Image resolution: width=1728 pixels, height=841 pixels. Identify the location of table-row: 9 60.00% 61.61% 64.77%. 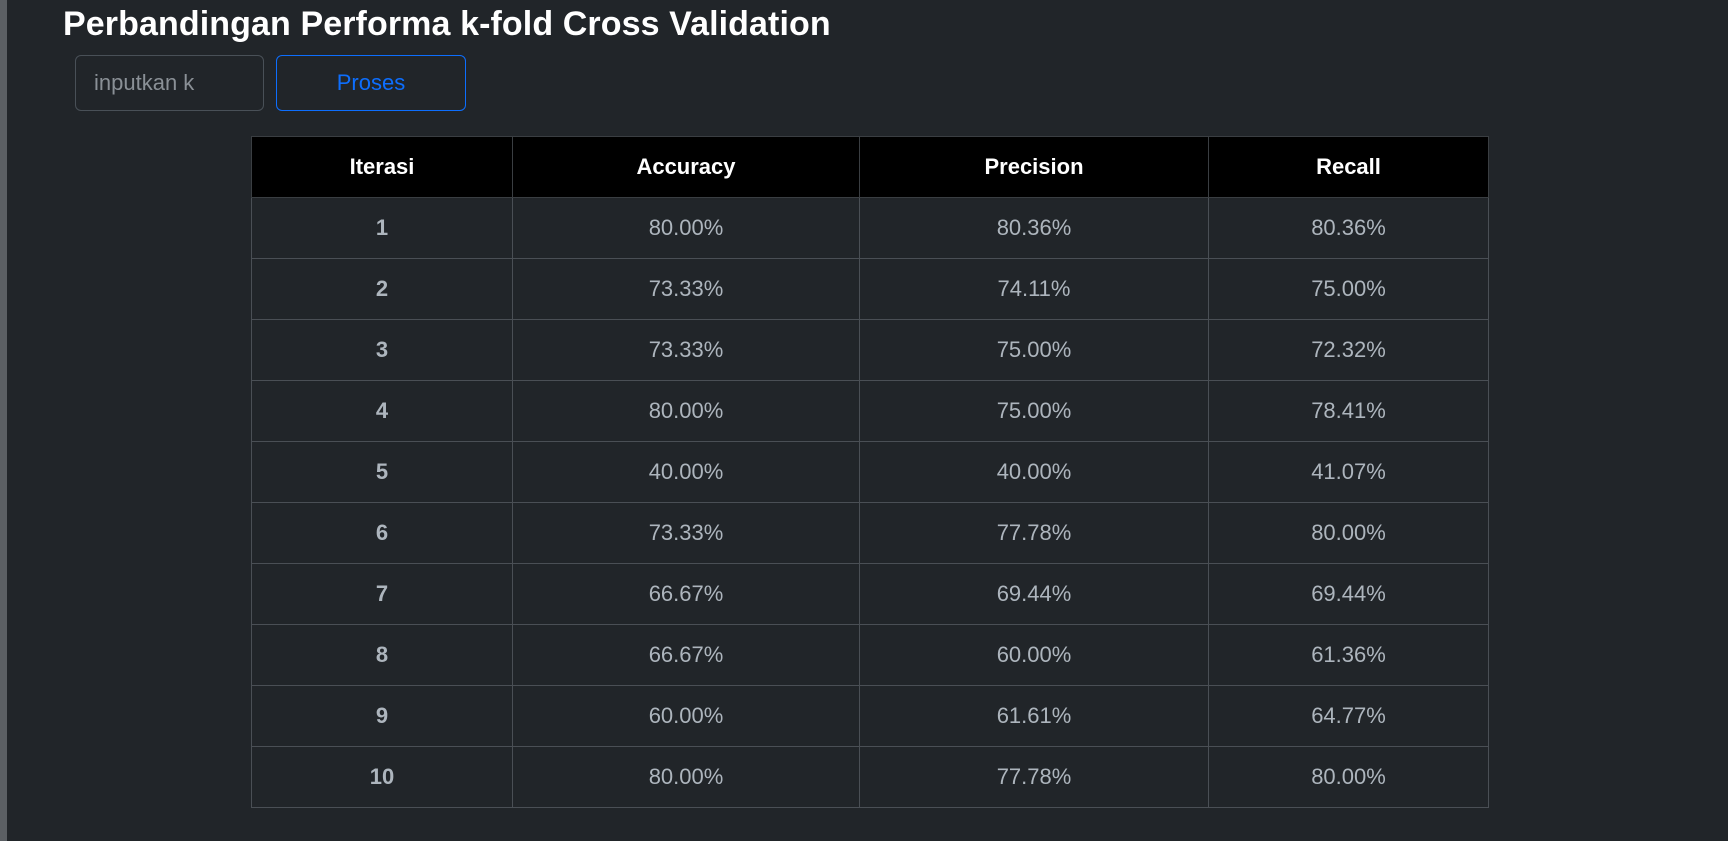
(870, 716).